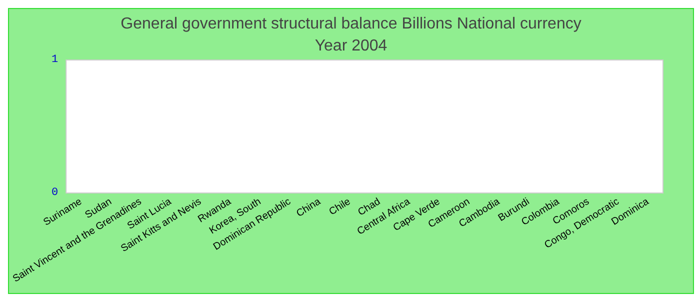 The width and height of the screenshot is (700, 300). What do you see at coordinates (309, 208) in the screenshot?
I see `x-tick-label: China` at bounding box center [309, 208].